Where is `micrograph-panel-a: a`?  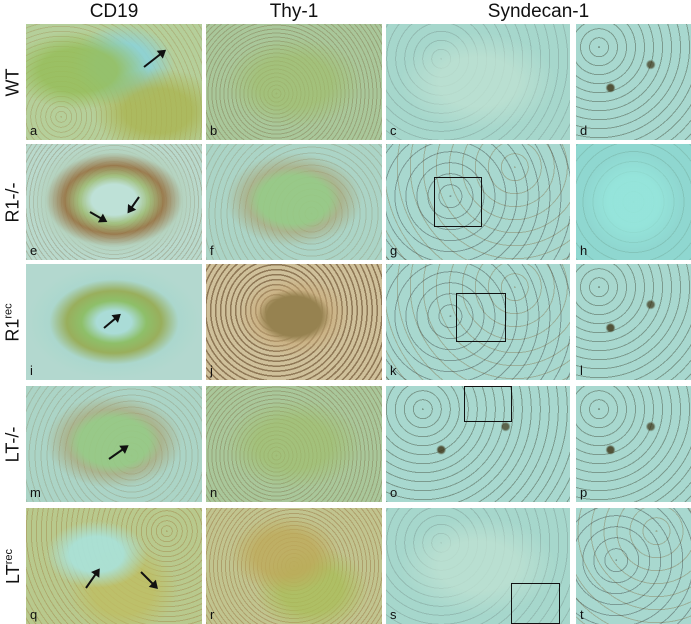
micrograph-panel-a: a is located at coordinates (114, 82).